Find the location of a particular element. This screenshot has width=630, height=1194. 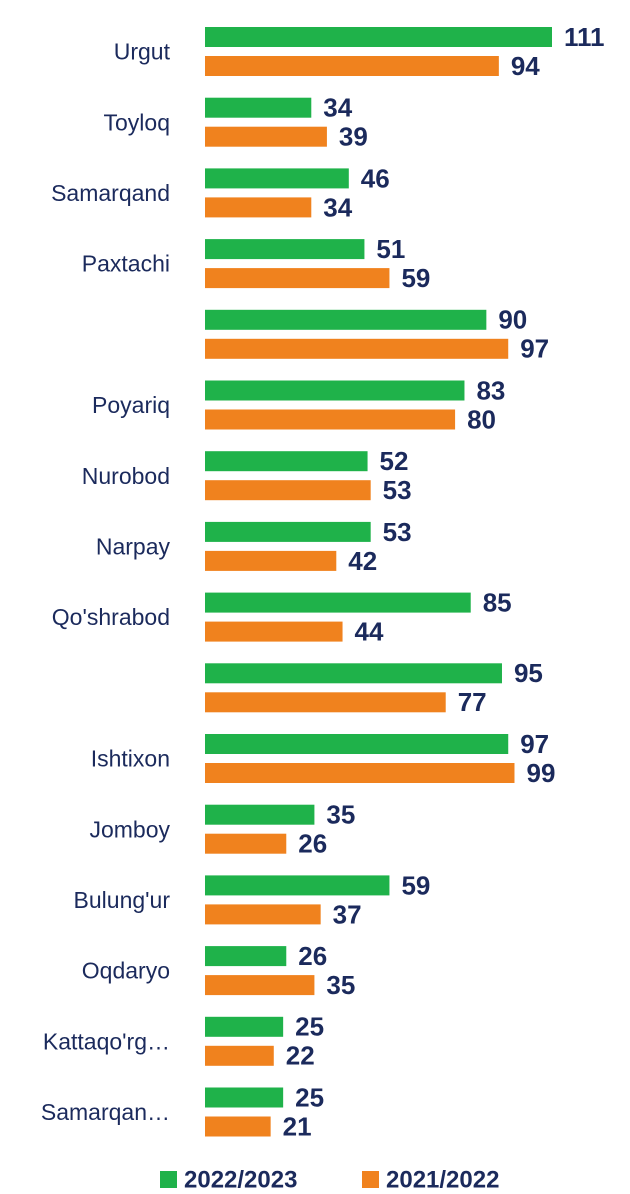

value-label: 51 is located at coordinates (390, 249).